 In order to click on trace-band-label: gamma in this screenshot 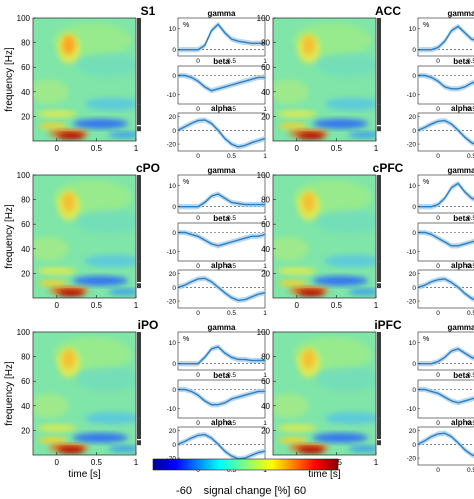, I will do `click(221, 170)`.